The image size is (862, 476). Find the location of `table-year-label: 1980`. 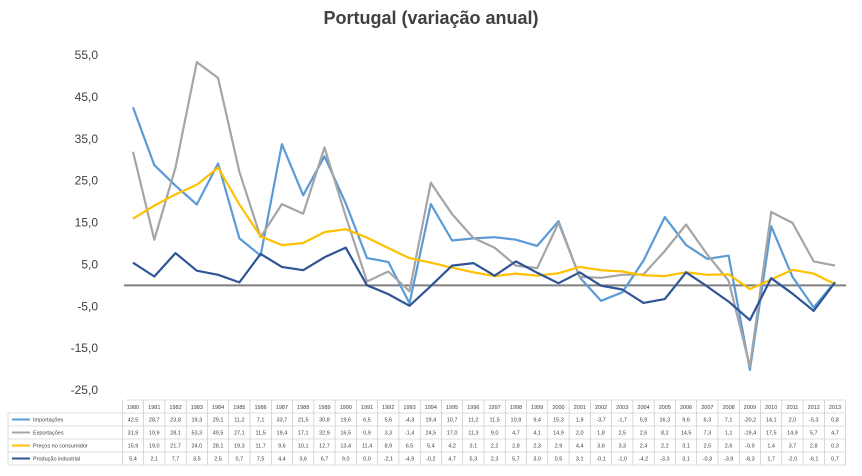

table-year-label: 1980 is located at coordinates (133, 408).